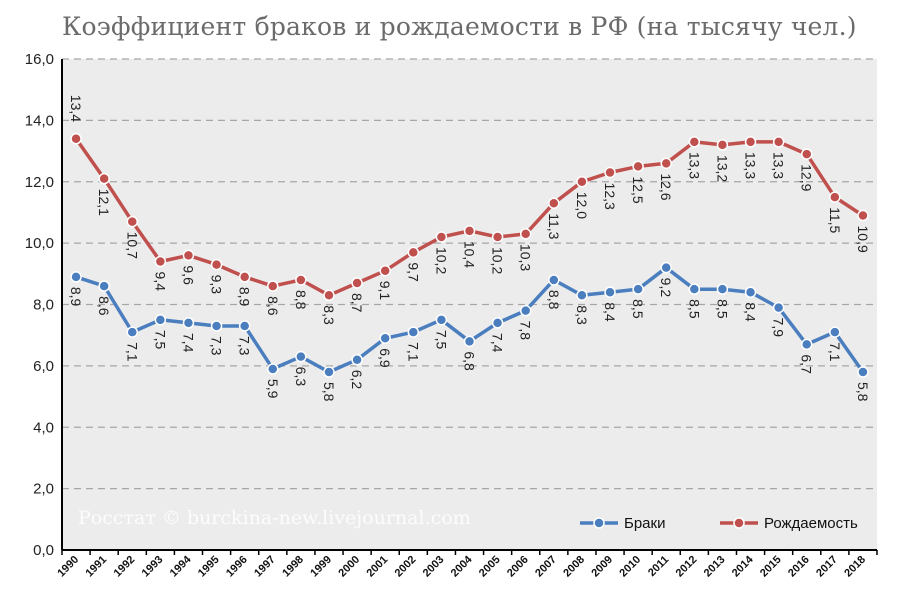  What do you see at coordinates (638, 189) in the screenshot?
I see `data-label: 12,5` at bounding box center [638, 189].